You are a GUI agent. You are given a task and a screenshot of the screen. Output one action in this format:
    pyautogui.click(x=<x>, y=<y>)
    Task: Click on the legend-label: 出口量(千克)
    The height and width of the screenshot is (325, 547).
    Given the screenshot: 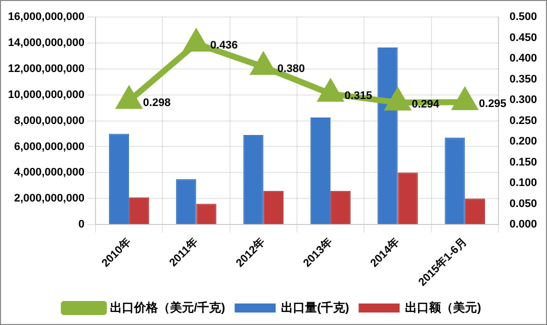 What is the action you would take?
    pyautogui.click(x=315, y=307)
    